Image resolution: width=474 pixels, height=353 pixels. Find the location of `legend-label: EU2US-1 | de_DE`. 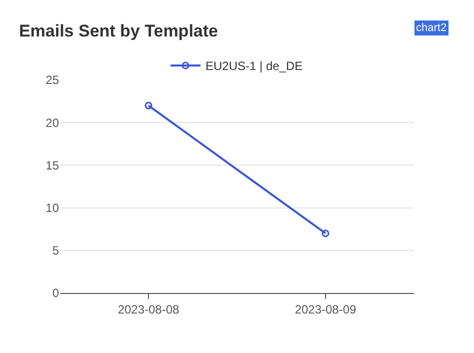

legend-label: EU2US-1 | de_DE is located at coordinates (254, 66).